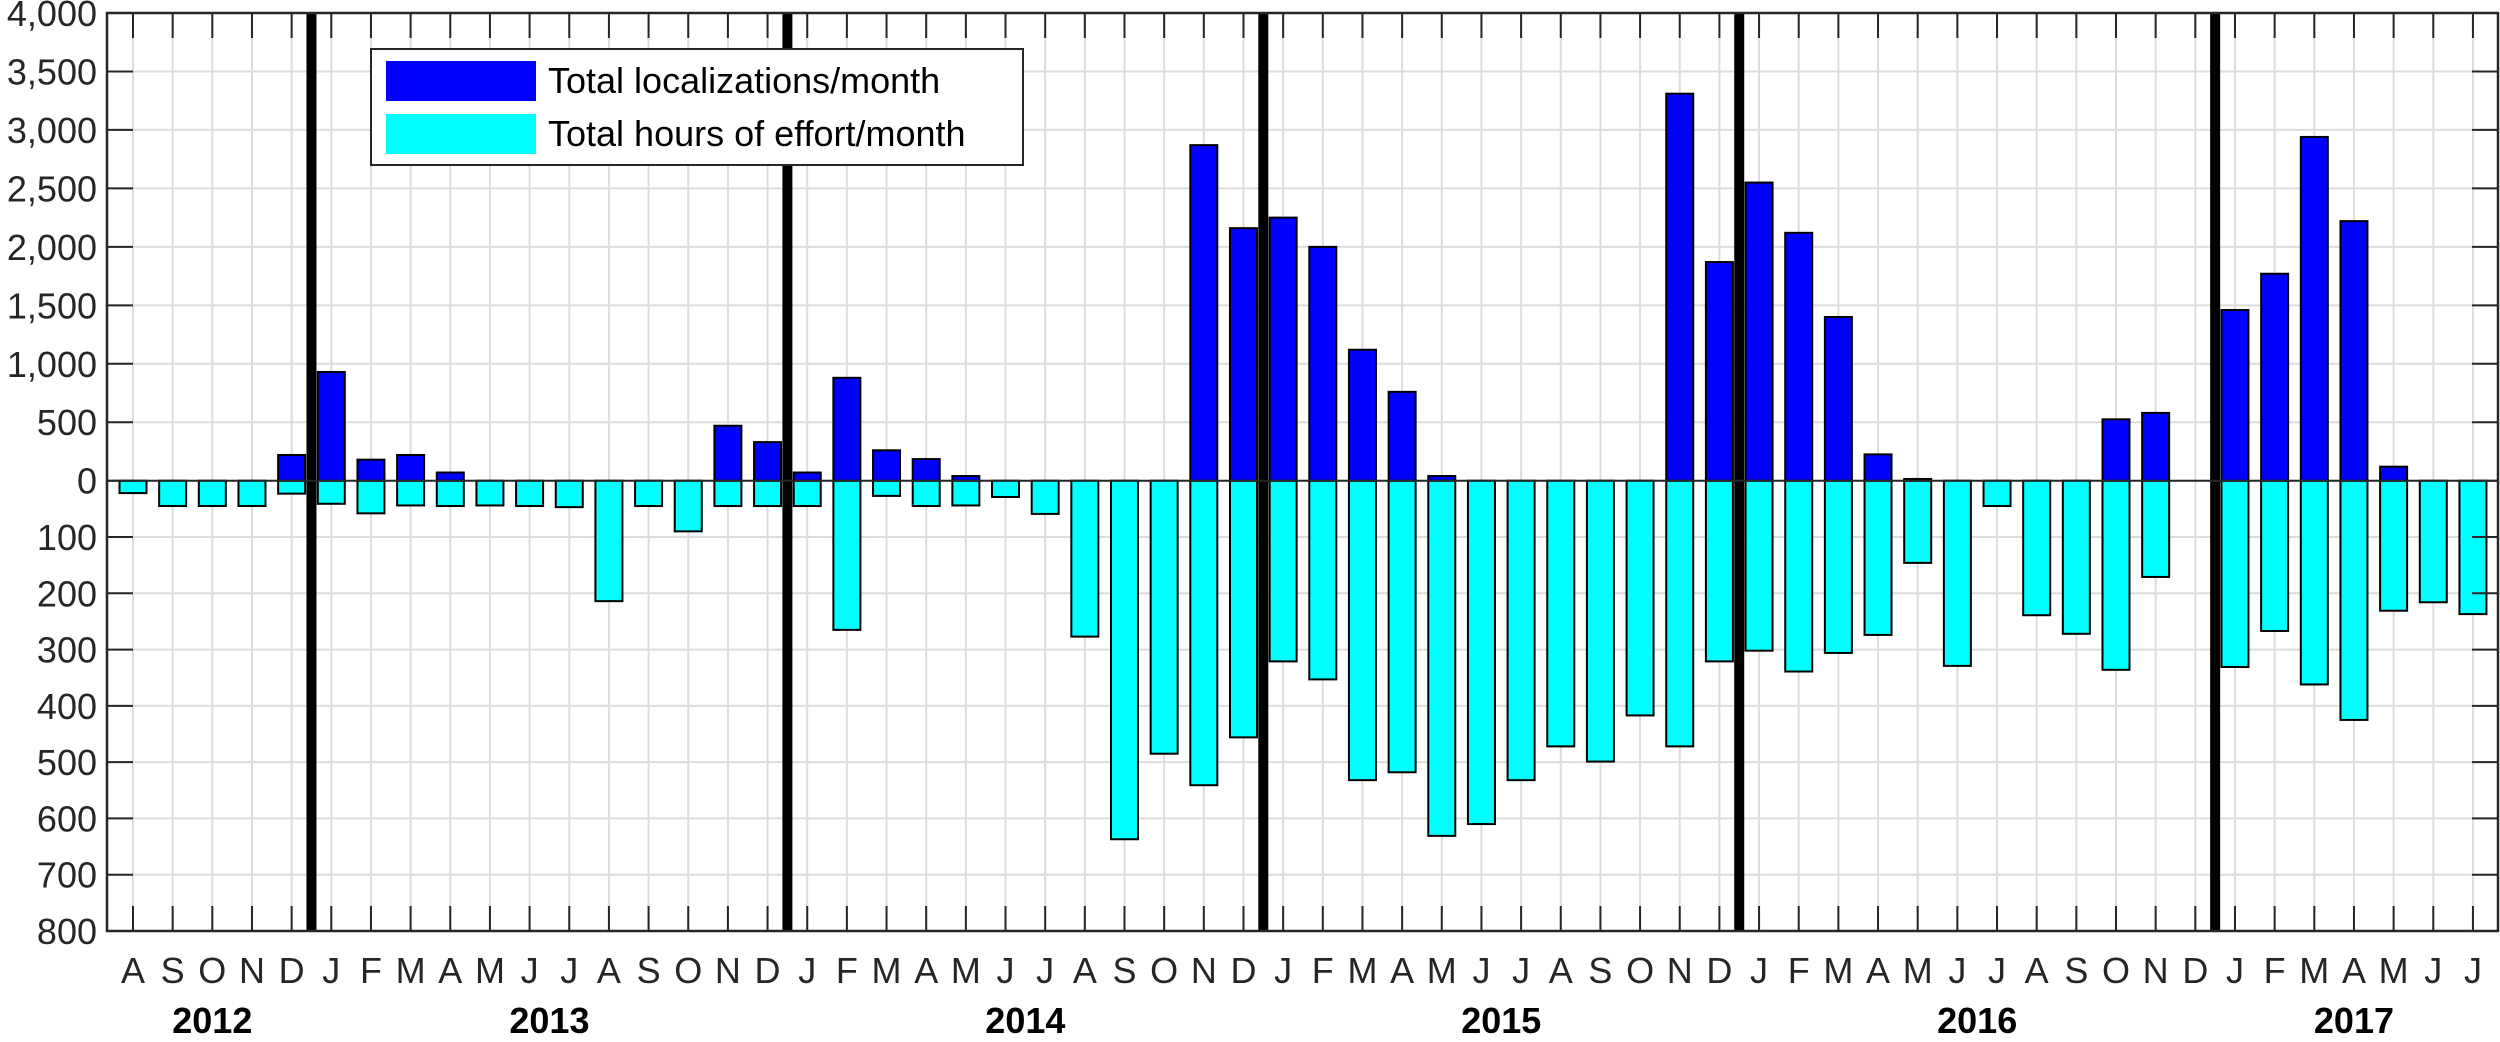  What do you see at coordinates (67, 650) in the screenshot?
I see `y-tick-label: 300` at bounding box center [67, 650].